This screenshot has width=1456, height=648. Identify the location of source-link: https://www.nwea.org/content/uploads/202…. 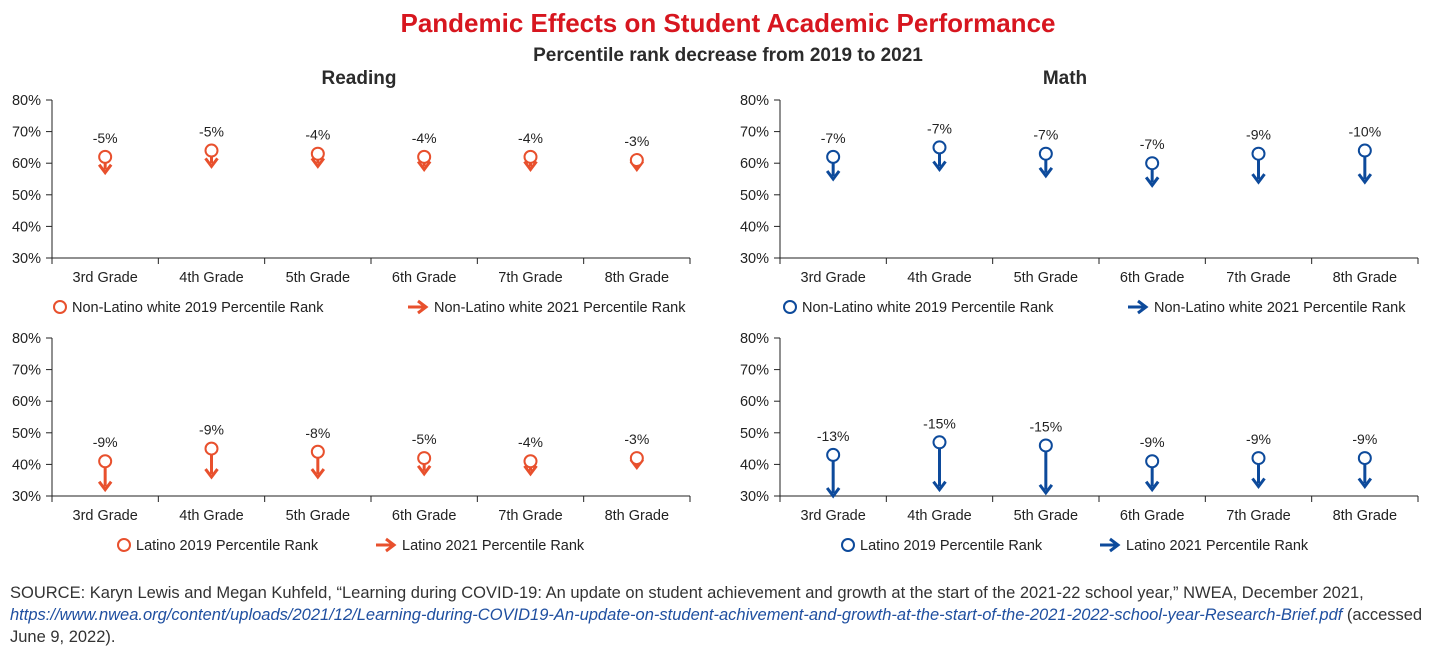
(676, 615).